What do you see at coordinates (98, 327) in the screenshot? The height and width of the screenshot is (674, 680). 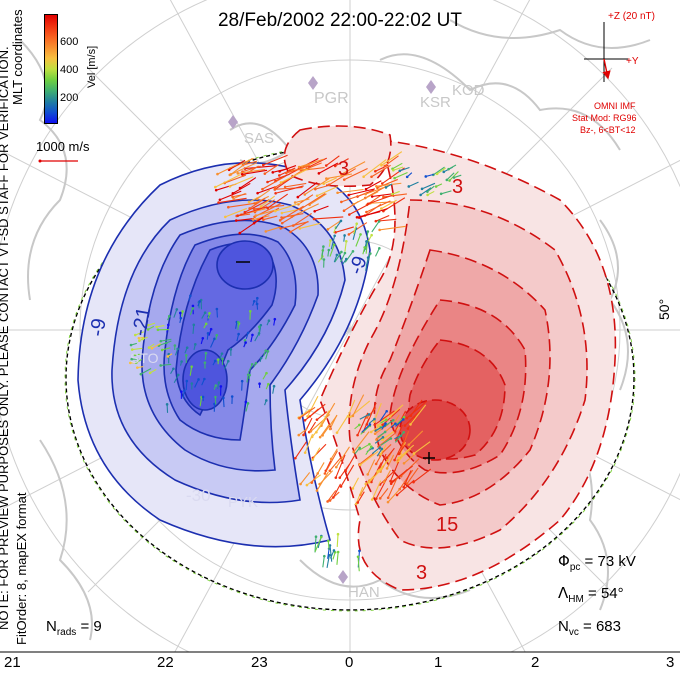 I see `contour-label-neg-1: -9` at bounding box center [98, 327].